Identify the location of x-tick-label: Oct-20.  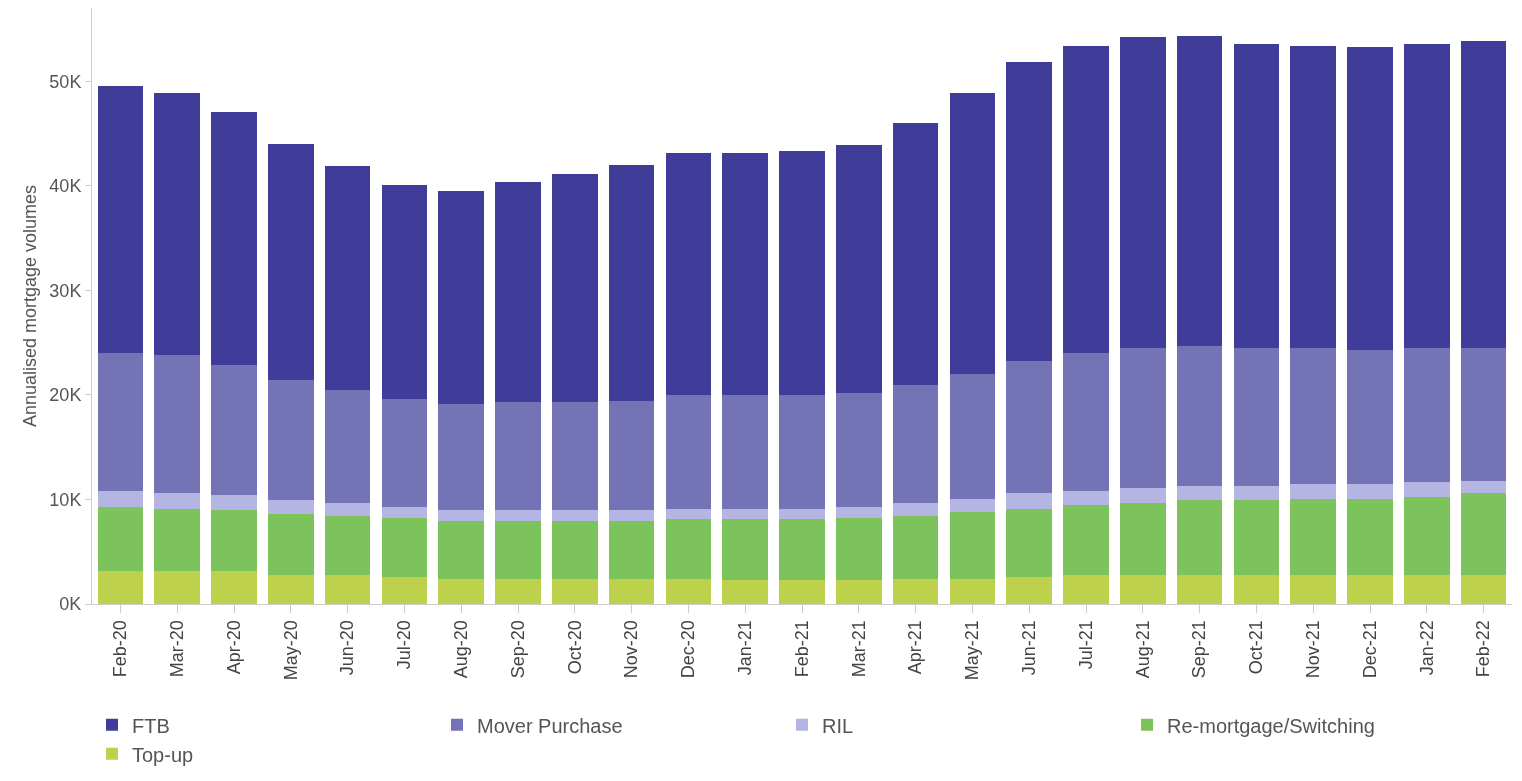
(574, 647).